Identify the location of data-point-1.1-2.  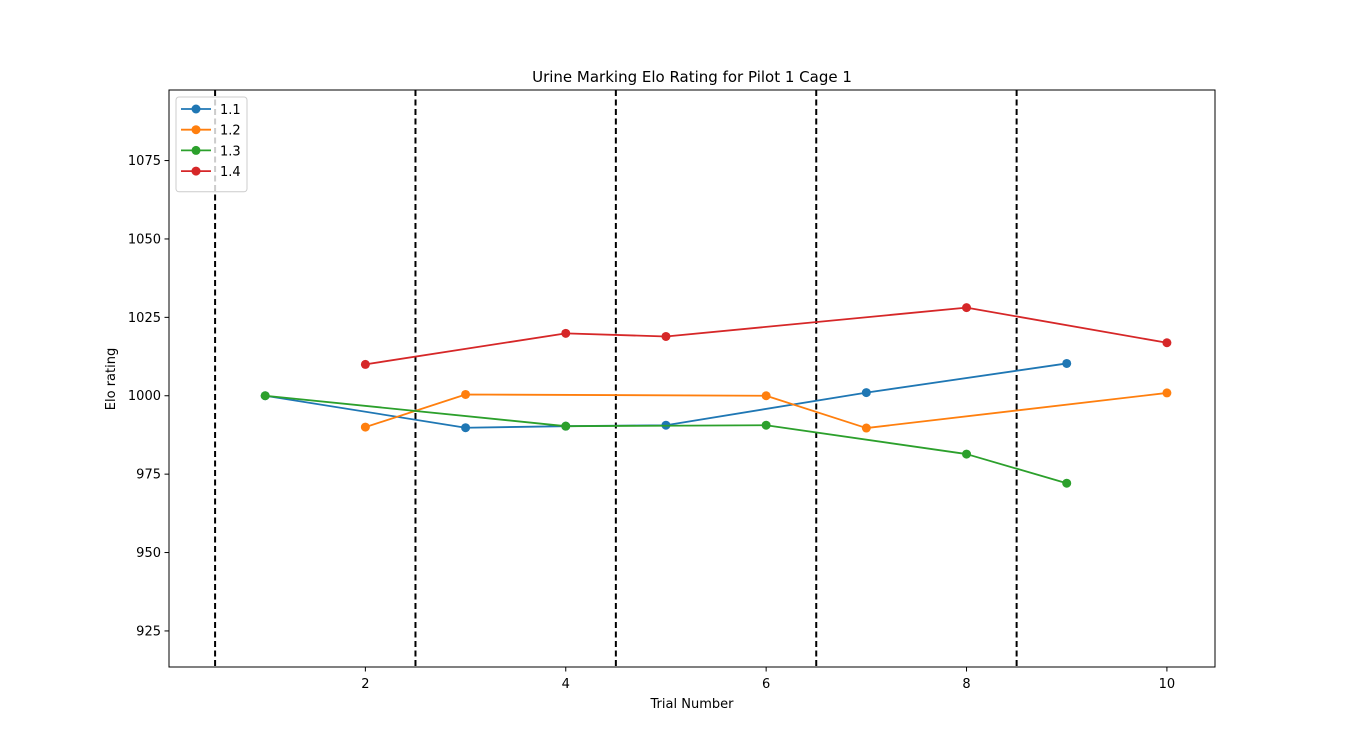
(466, 428).